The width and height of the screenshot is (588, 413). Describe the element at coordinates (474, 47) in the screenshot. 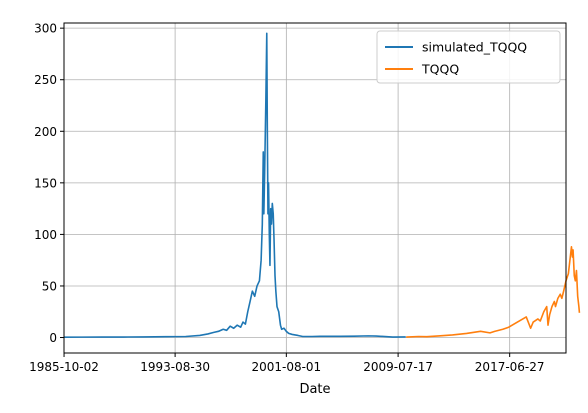

I see `legend-label: simulated_TQQQ` at that location.